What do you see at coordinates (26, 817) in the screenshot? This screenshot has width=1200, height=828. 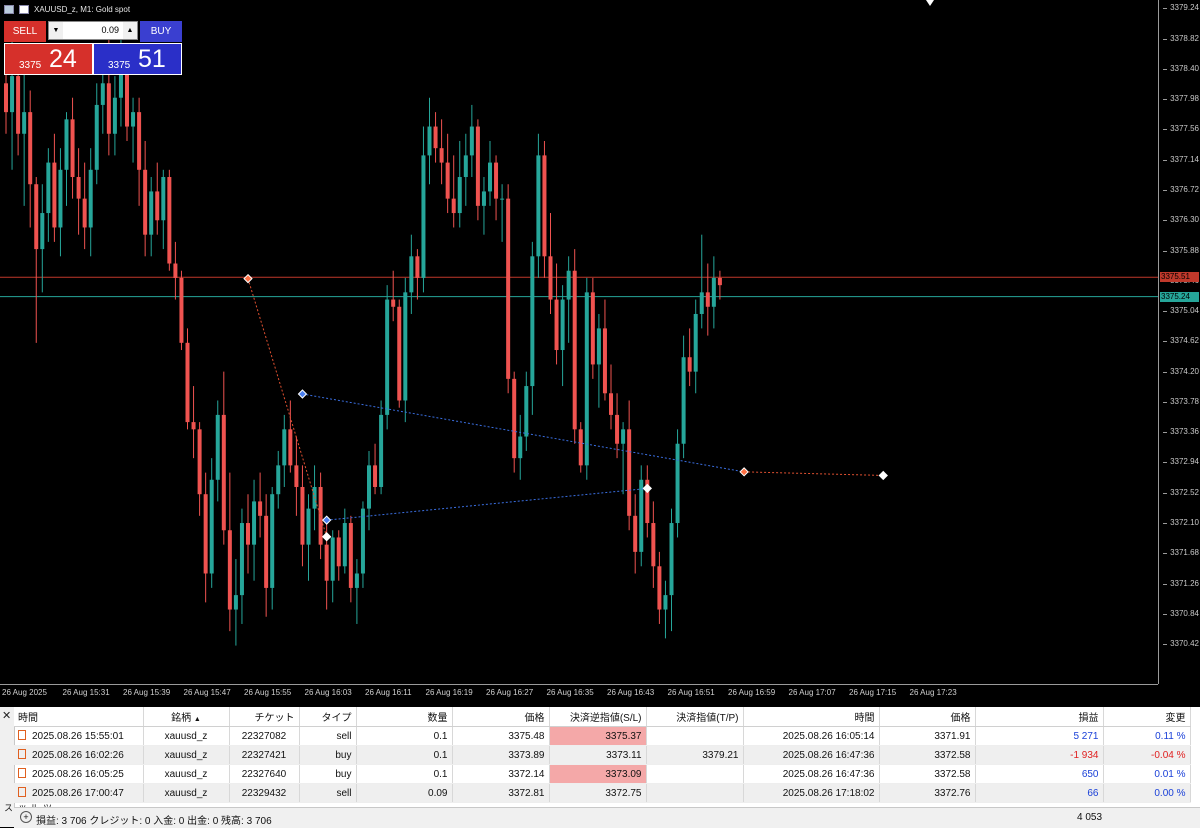 I see `expand-icon: +` at bounding box center [26, 817].